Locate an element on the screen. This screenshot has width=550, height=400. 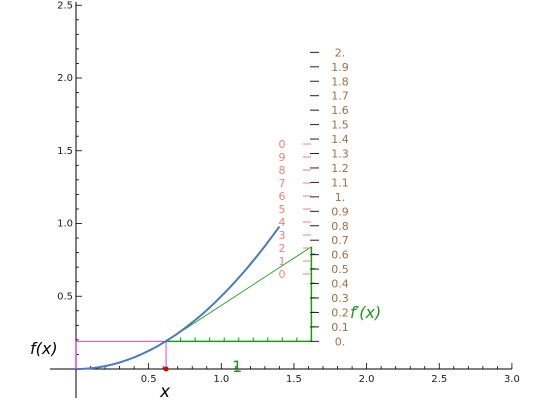
function-curve is located at coordinates (178, 297).